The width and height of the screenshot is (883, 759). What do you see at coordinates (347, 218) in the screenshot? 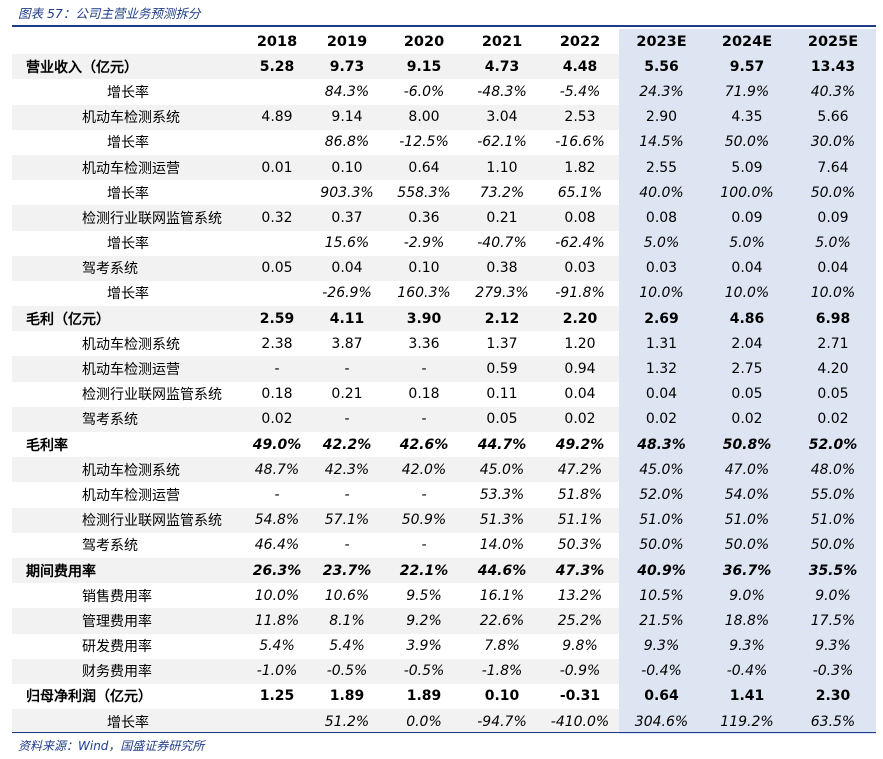
I see `value-cell: 0.37` at bounding box center [347, 218].